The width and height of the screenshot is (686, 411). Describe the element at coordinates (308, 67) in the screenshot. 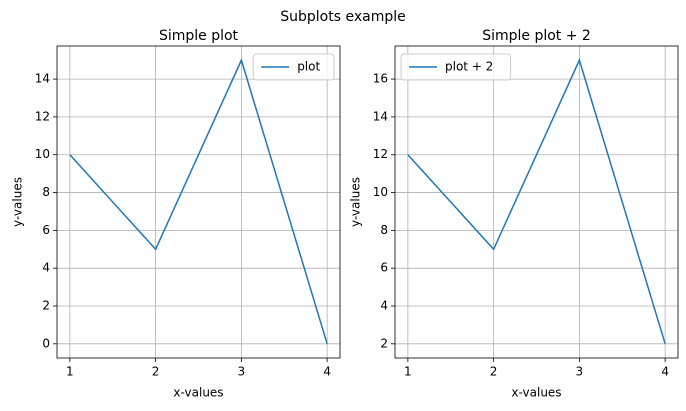

I see `legend-label: plot` at that location.